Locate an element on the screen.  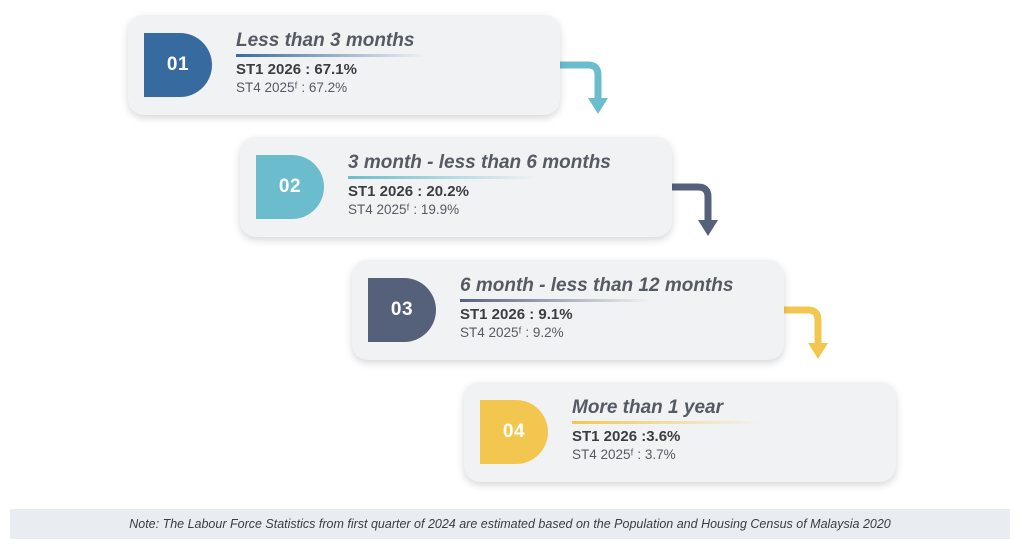
step-badge-2: 02 is located at coordinates (290, 187).